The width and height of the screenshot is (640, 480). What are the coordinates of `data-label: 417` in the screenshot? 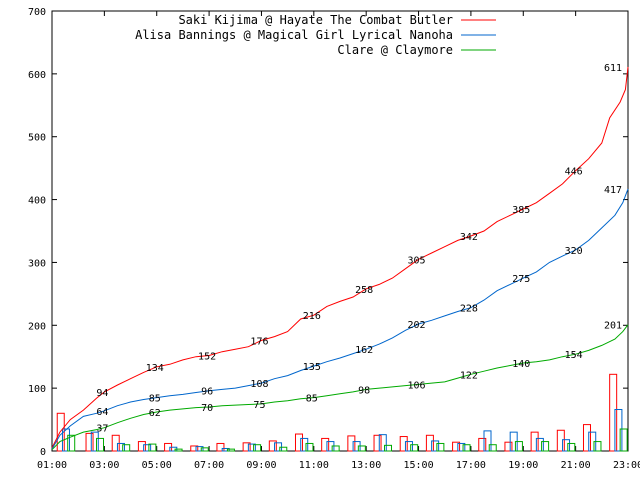 It's located at (613, 190).